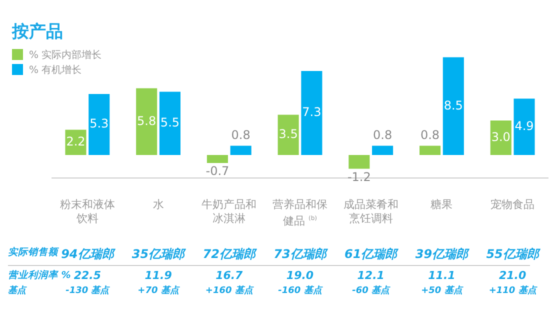  What do you see at coordinates (512, 275) in the screenshot?
I see `text: 21.0` at bounding box center [512, 275].